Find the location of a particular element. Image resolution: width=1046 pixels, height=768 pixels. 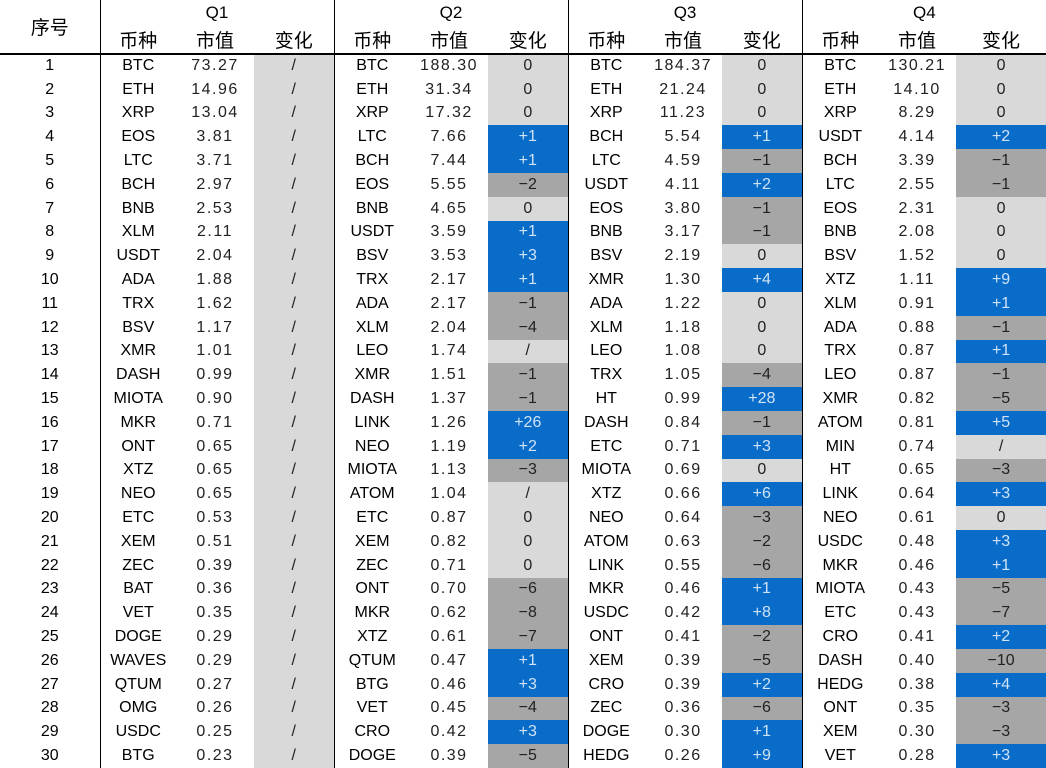

change-column-header: 变化 is located at coordinates (762, 40).